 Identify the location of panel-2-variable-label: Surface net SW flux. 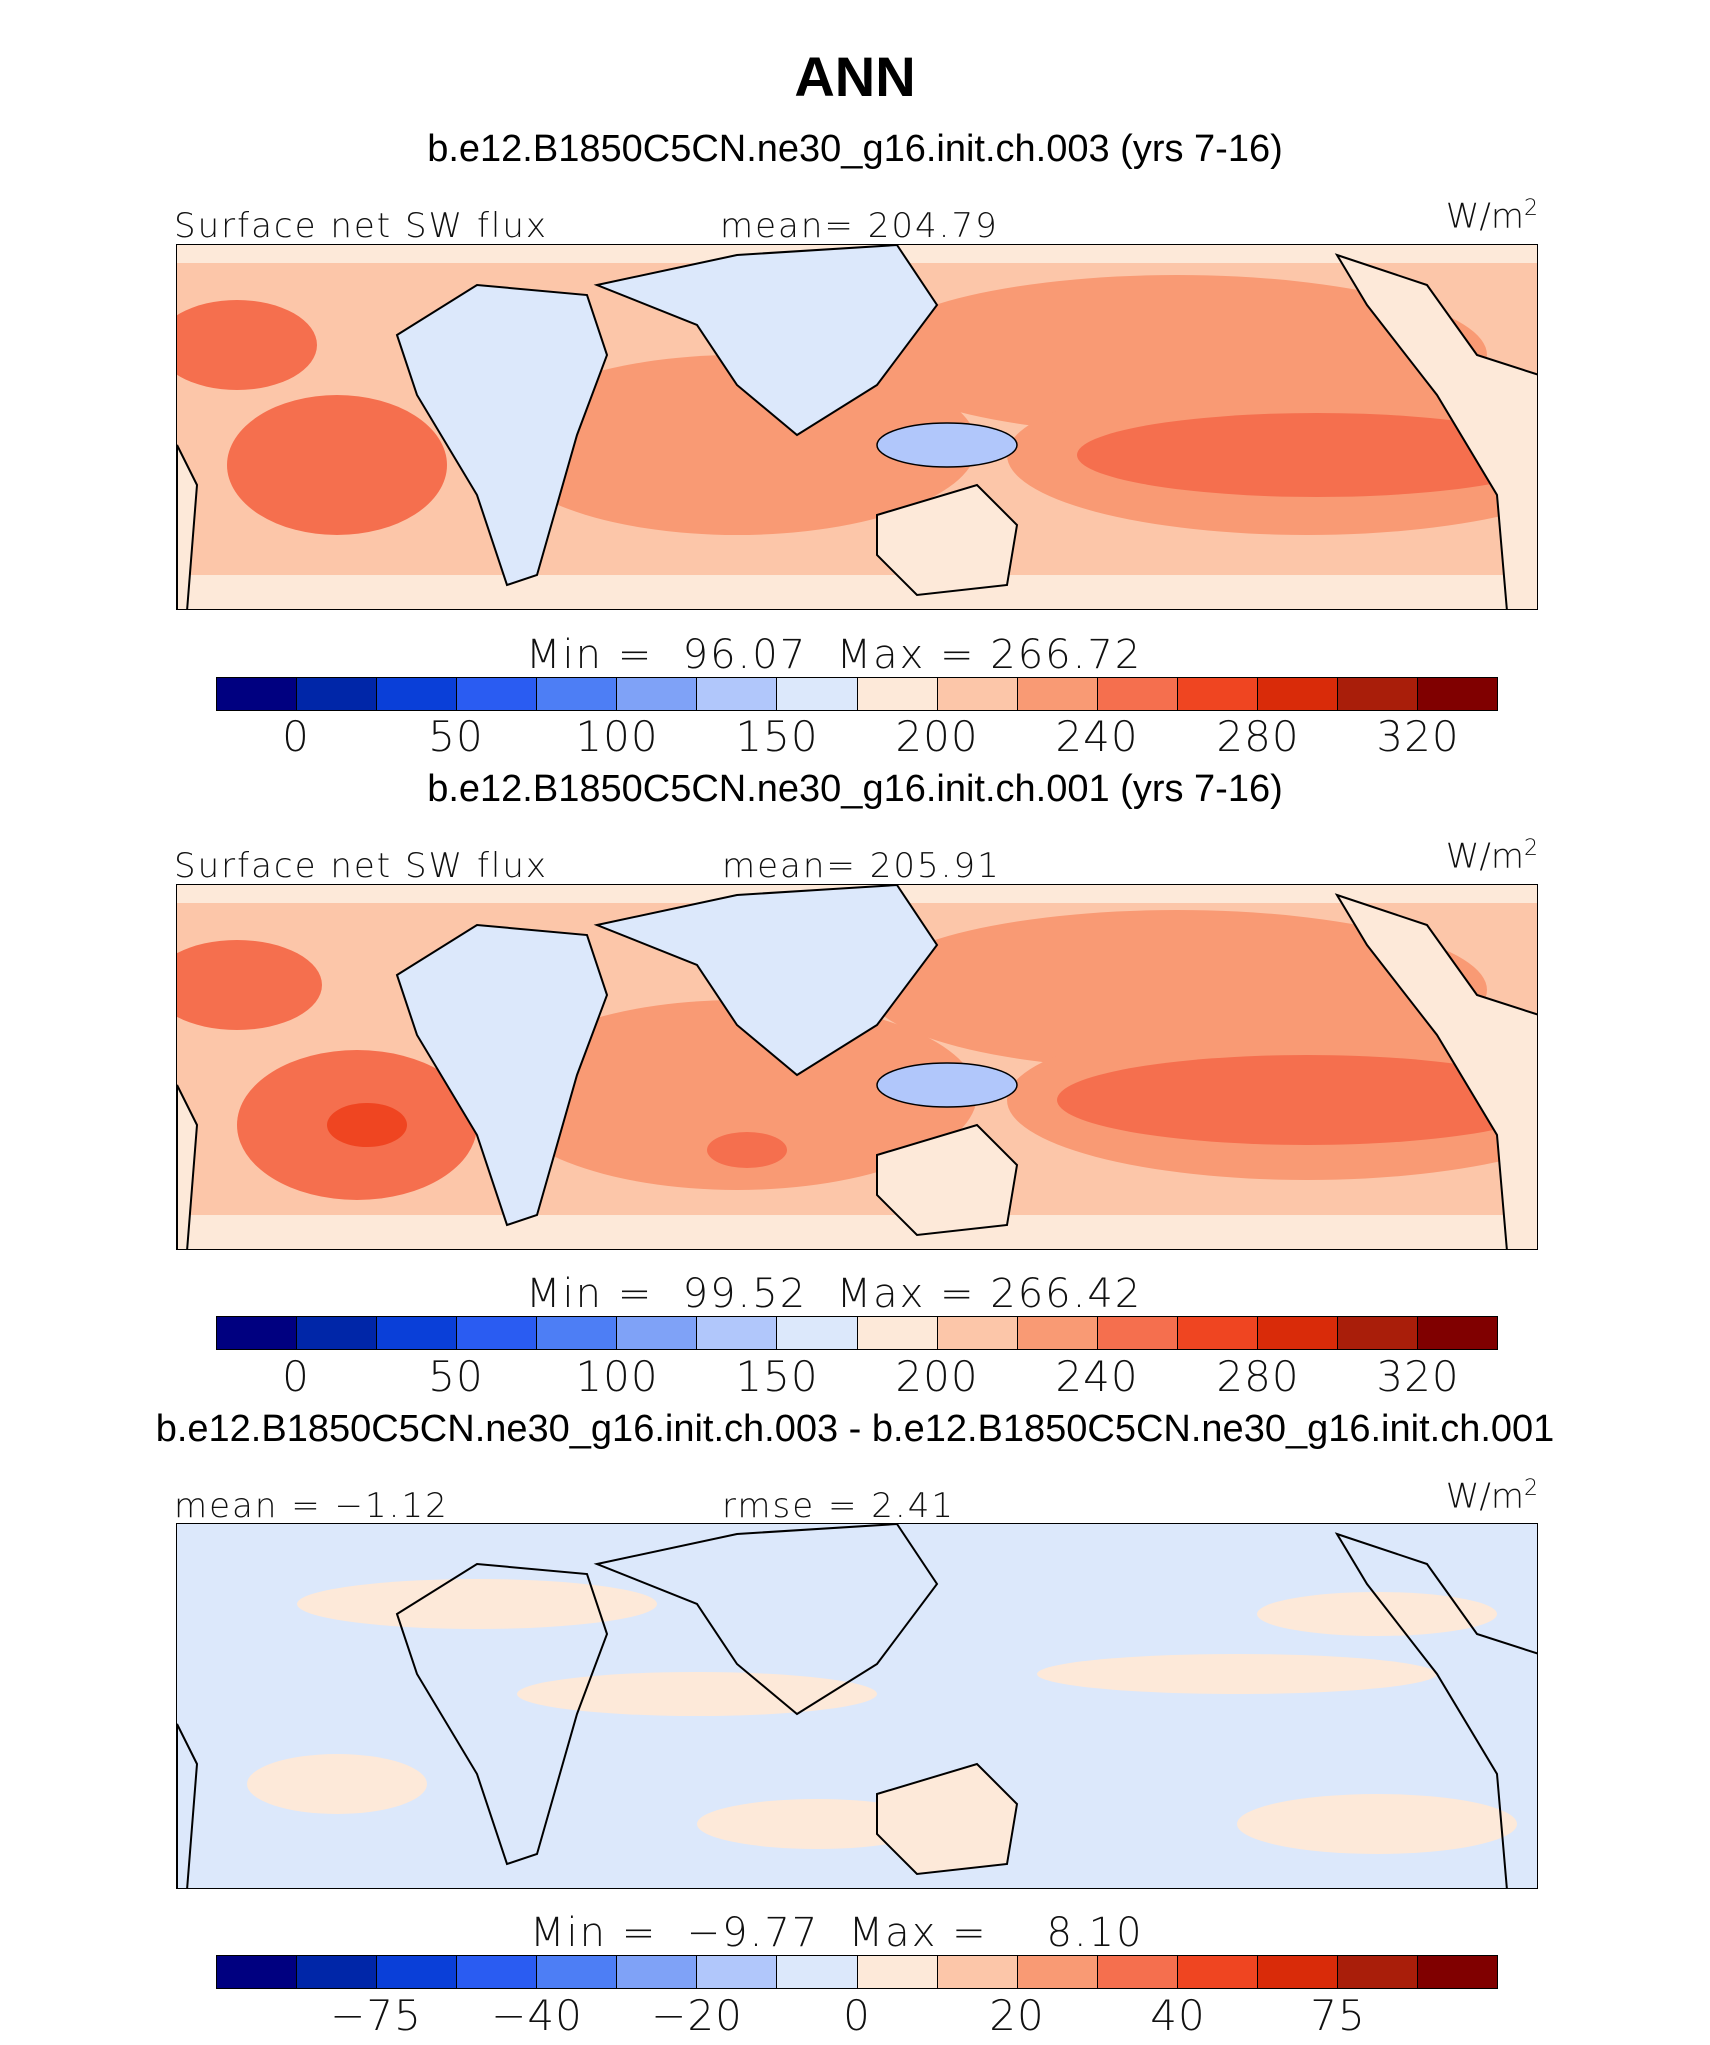
(361, 866).